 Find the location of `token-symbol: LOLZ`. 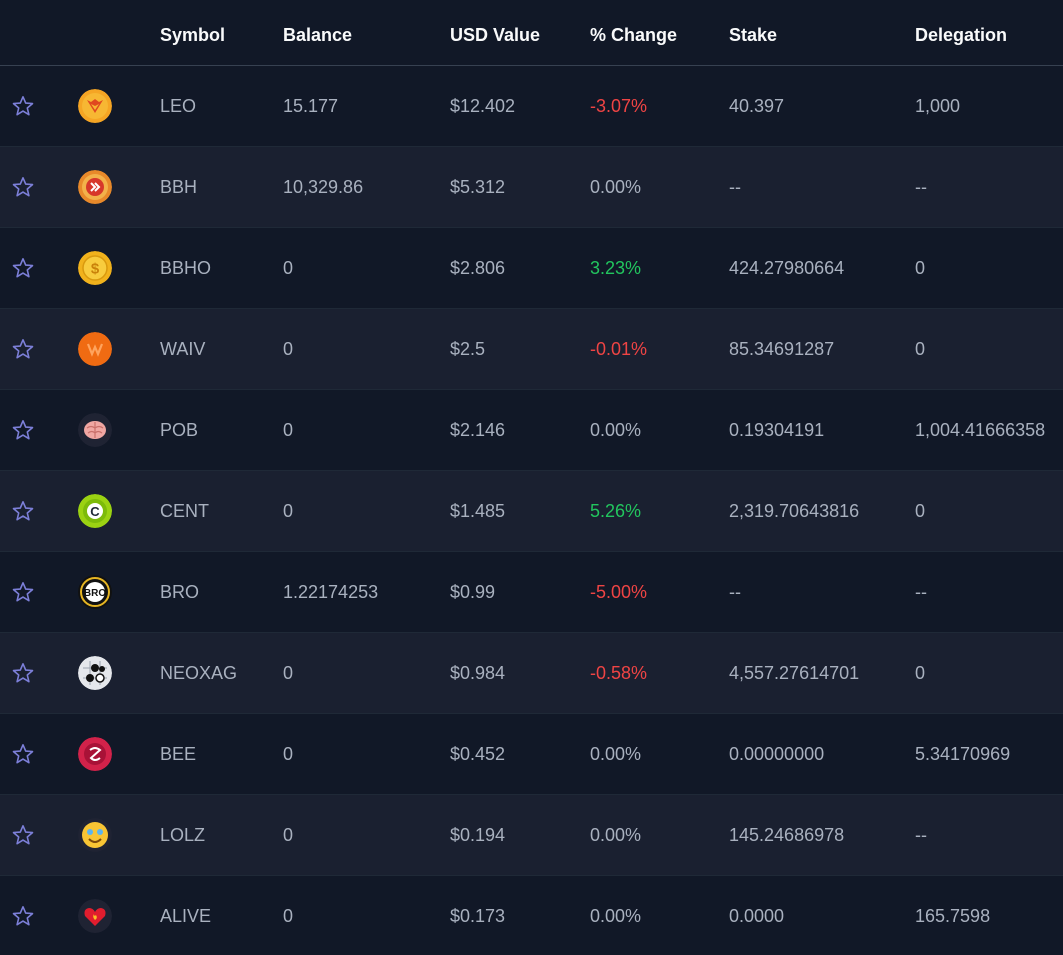

token-symbol: LOLZ is located at coordinates (183, 835).